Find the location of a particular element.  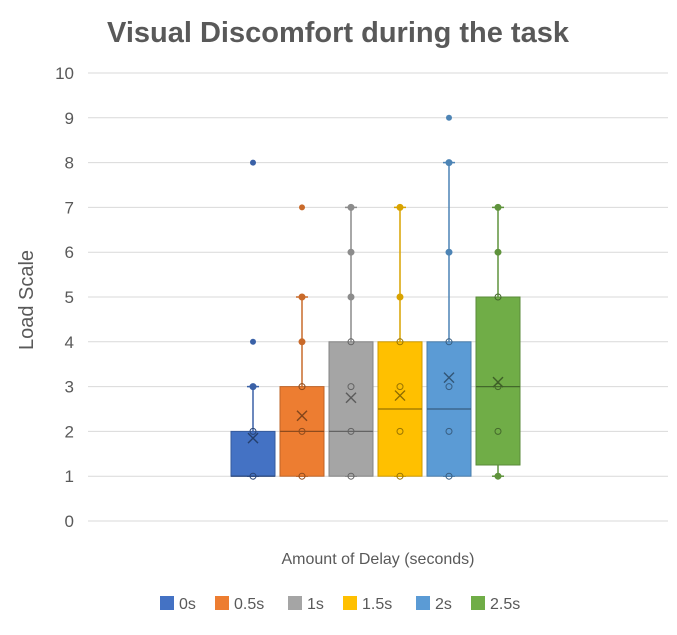

legend-item-1.5s: 1.5s is located at coordinates (367, 604).